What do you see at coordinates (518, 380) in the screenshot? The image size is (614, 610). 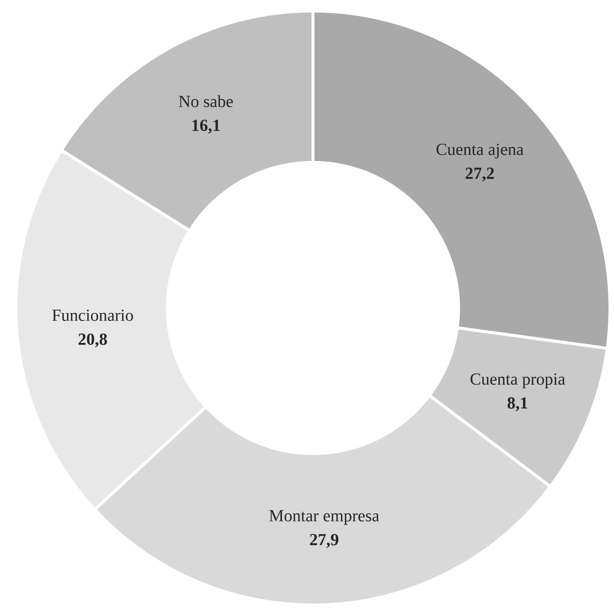 I see `slice-label: Cuenta propia` at bounding box center [518, 380].